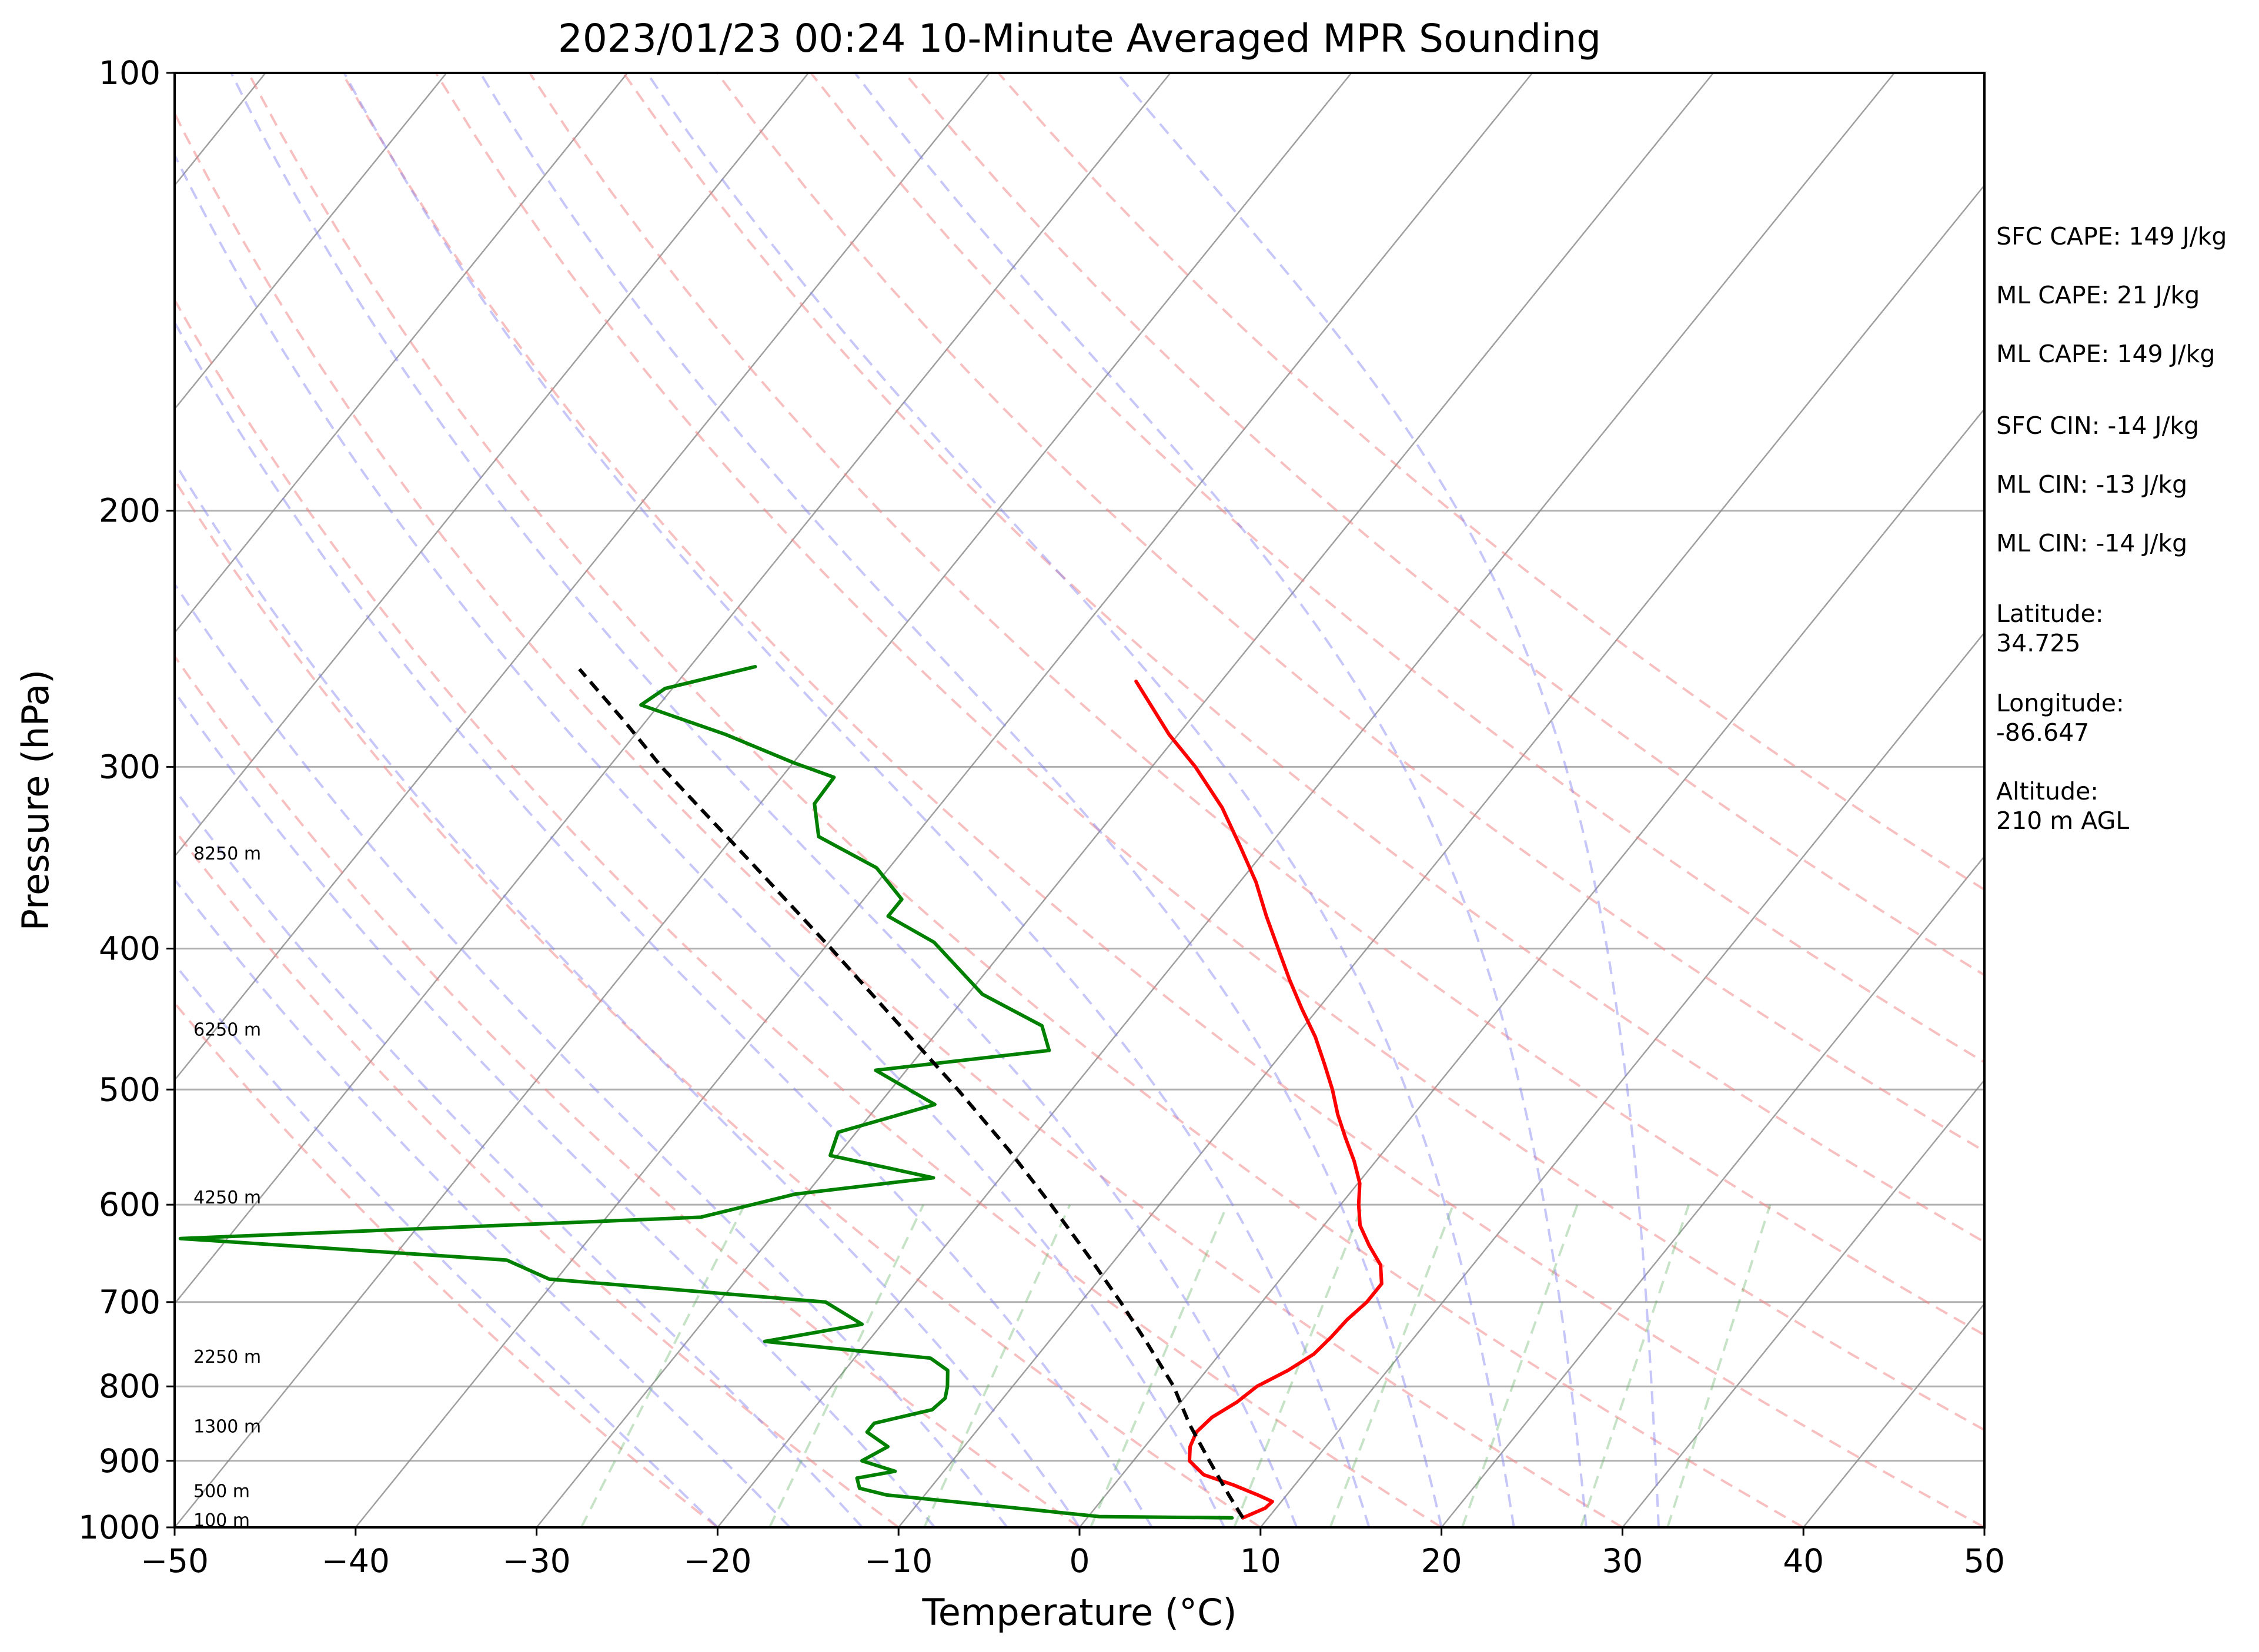 Image resolution: width=2259 pixels, height=1652 pixels. What do you see at coordinates (1984, 1561) in the screenshot?
I see `x-tick-label: 50` at bounding box center [1984, 1561].